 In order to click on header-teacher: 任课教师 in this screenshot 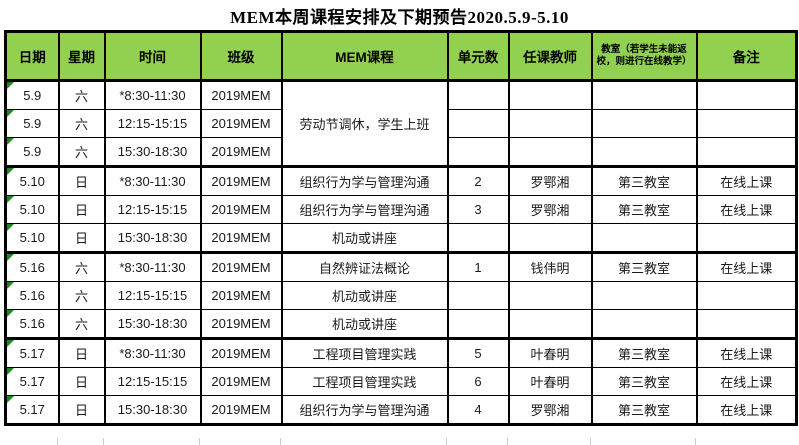, I will do `click(550, 56)`.